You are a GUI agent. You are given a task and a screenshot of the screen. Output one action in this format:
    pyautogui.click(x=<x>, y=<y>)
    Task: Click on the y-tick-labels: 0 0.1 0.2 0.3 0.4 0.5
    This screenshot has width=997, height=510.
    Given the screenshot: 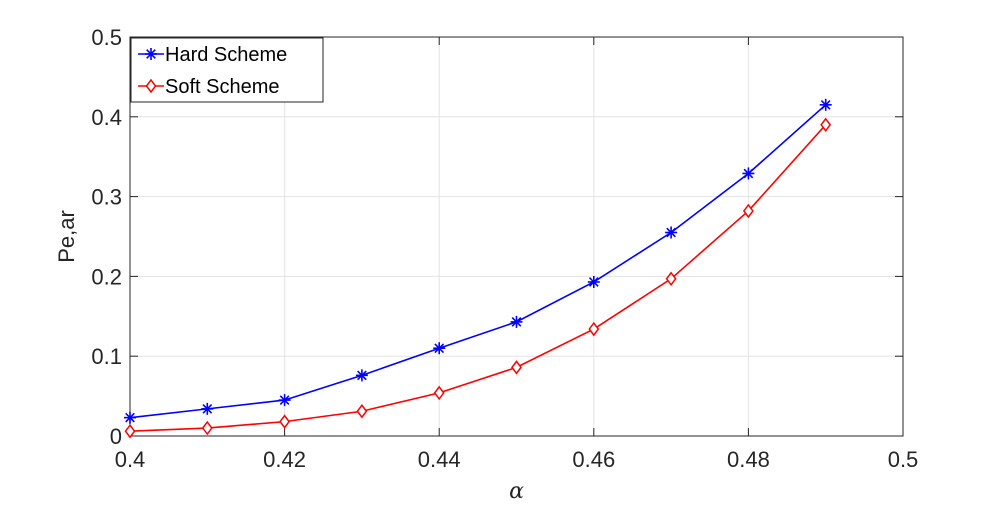 What is the action you would take?
    pyautogui.click(x=106, y=237)
    